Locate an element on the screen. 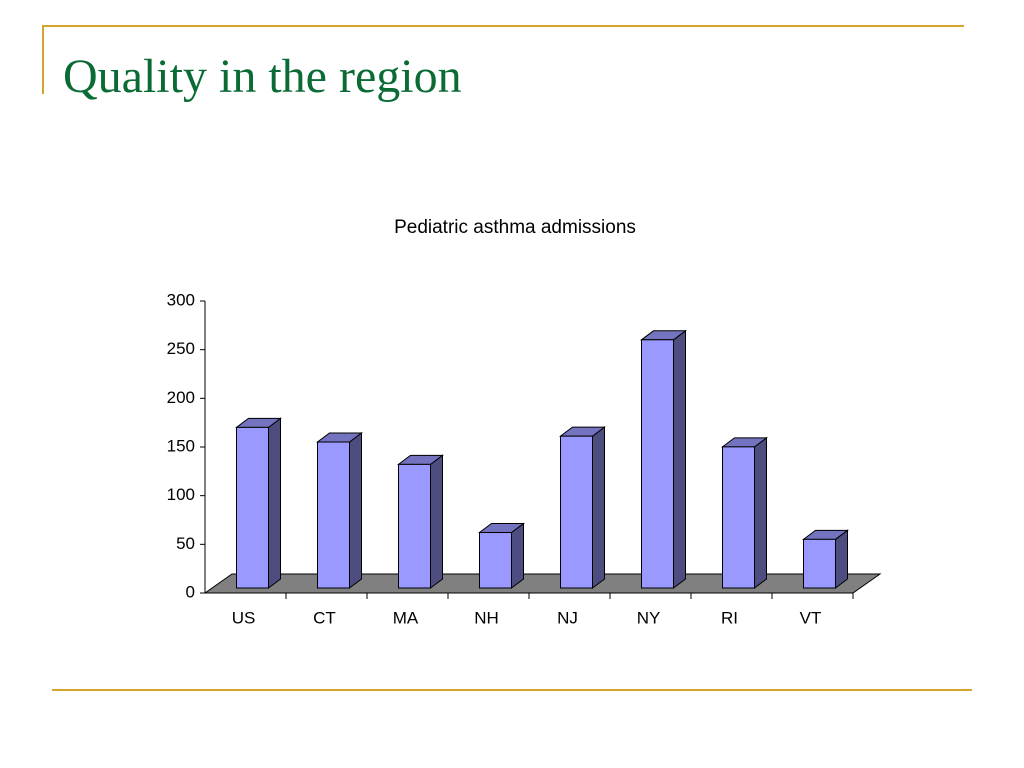 This screenshot has width=1024, height=768. y-tick-label: 100 is located at coordinates (181, 494).